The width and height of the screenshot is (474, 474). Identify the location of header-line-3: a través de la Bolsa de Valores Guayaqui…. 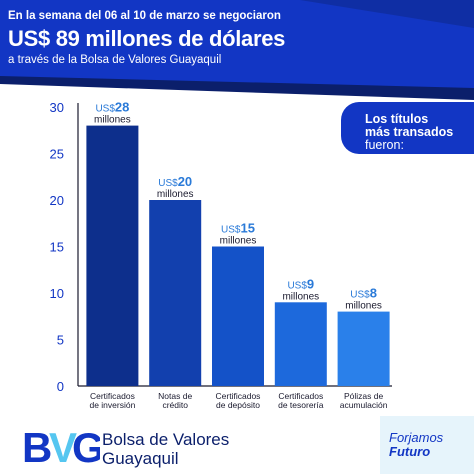
(115, 60).